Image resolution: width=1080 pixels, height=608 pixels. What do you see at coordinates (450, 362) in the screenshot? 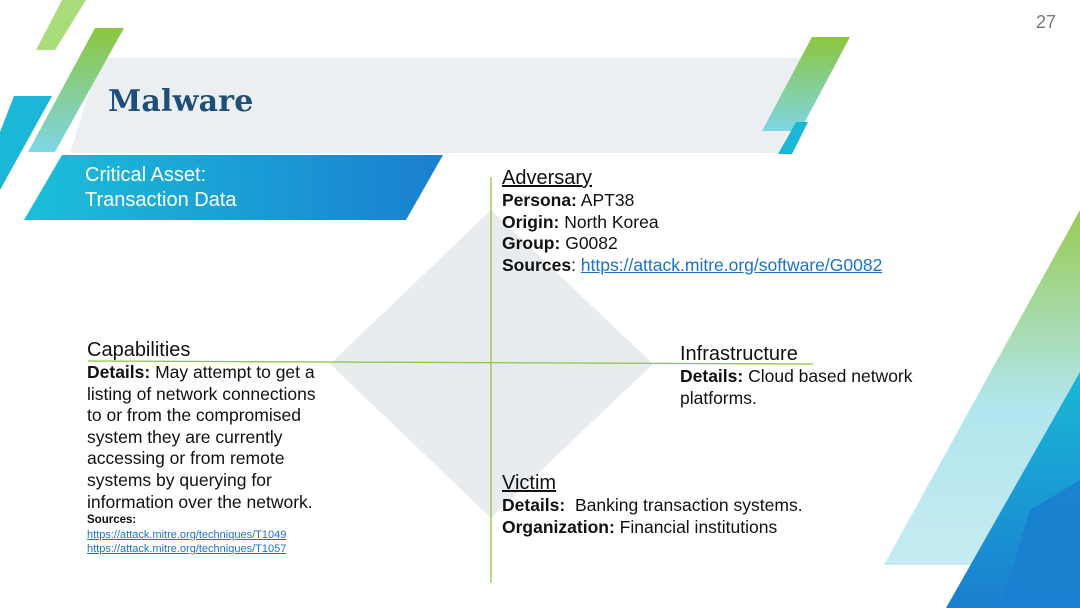
I see `horizontal-axis-line` at bounding box center [450, 362].